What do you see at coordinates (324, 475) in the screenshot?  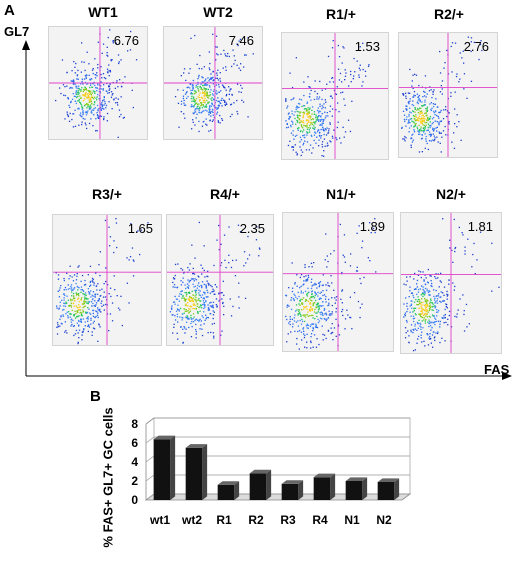 I see `bar-top` at bounding box center [324, 475].